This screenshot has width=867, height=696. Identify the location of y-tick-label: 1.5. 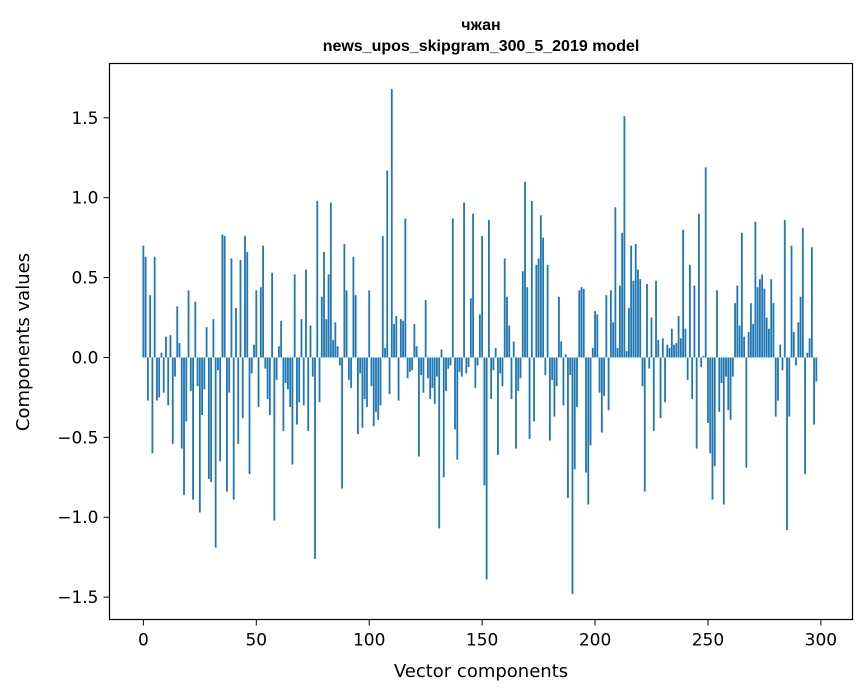
(84, 119).